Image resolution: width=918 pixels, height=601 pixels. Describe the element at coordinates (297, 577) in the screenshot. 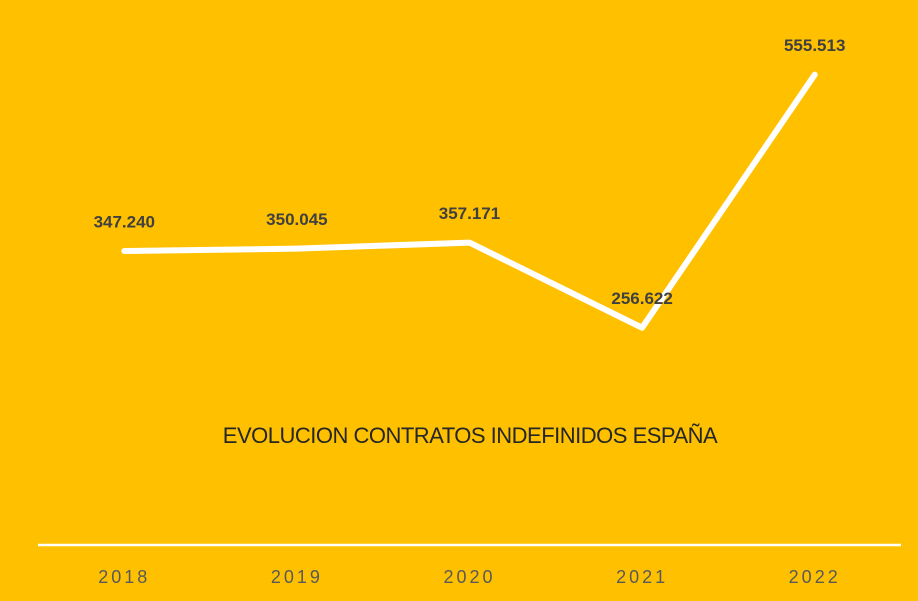

I see `x-tick-label: 2019` at that location.